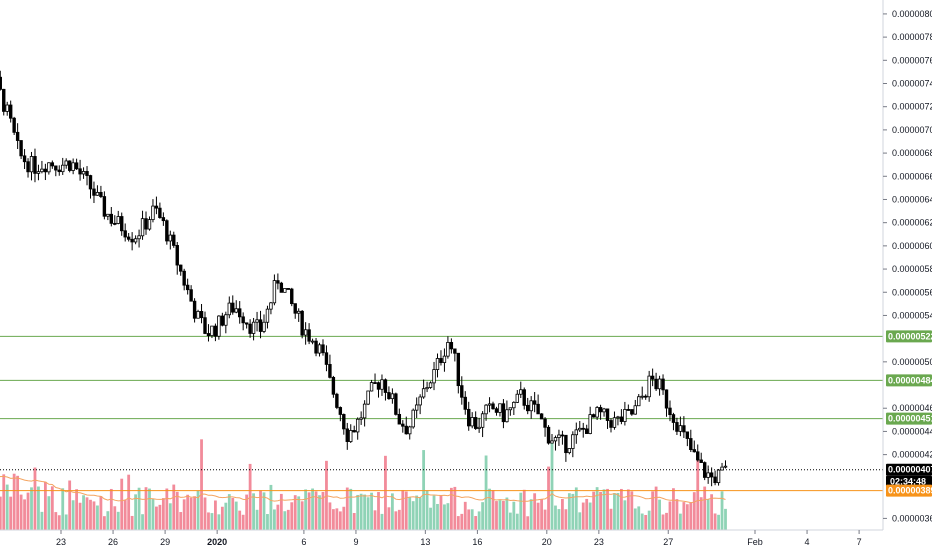 The width and height of the screenshot is (932, 550). Describe the element at coordinates (910, 336) in the screenshot. I see `level-0-tag-label: 0.00000522` at that location.